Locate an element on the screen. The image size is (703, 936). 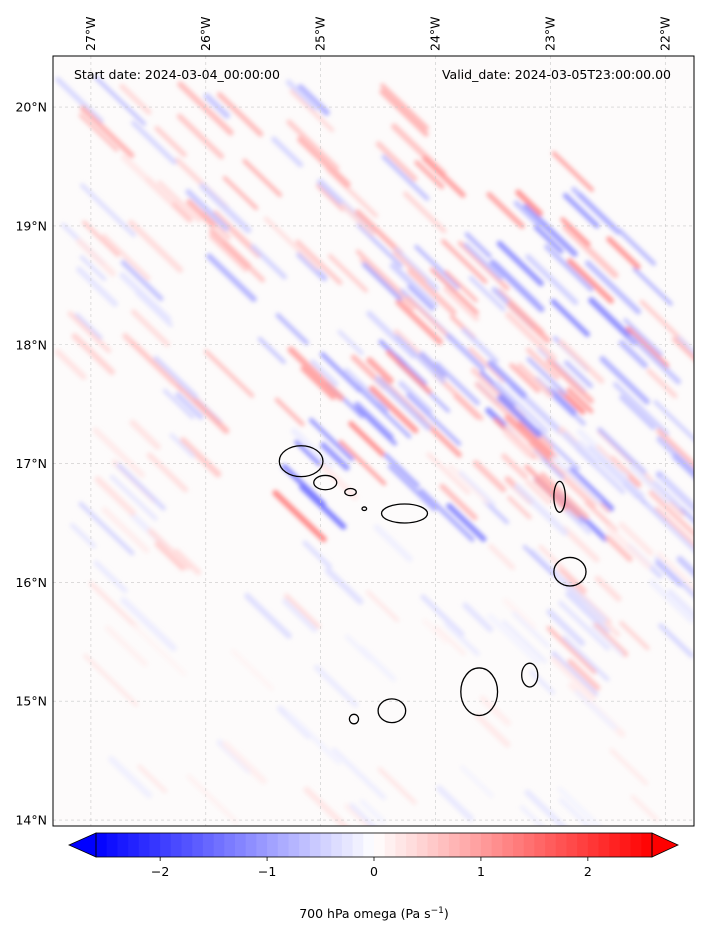
lon-tick-label: 22°W is located at coordinates (664, 33).